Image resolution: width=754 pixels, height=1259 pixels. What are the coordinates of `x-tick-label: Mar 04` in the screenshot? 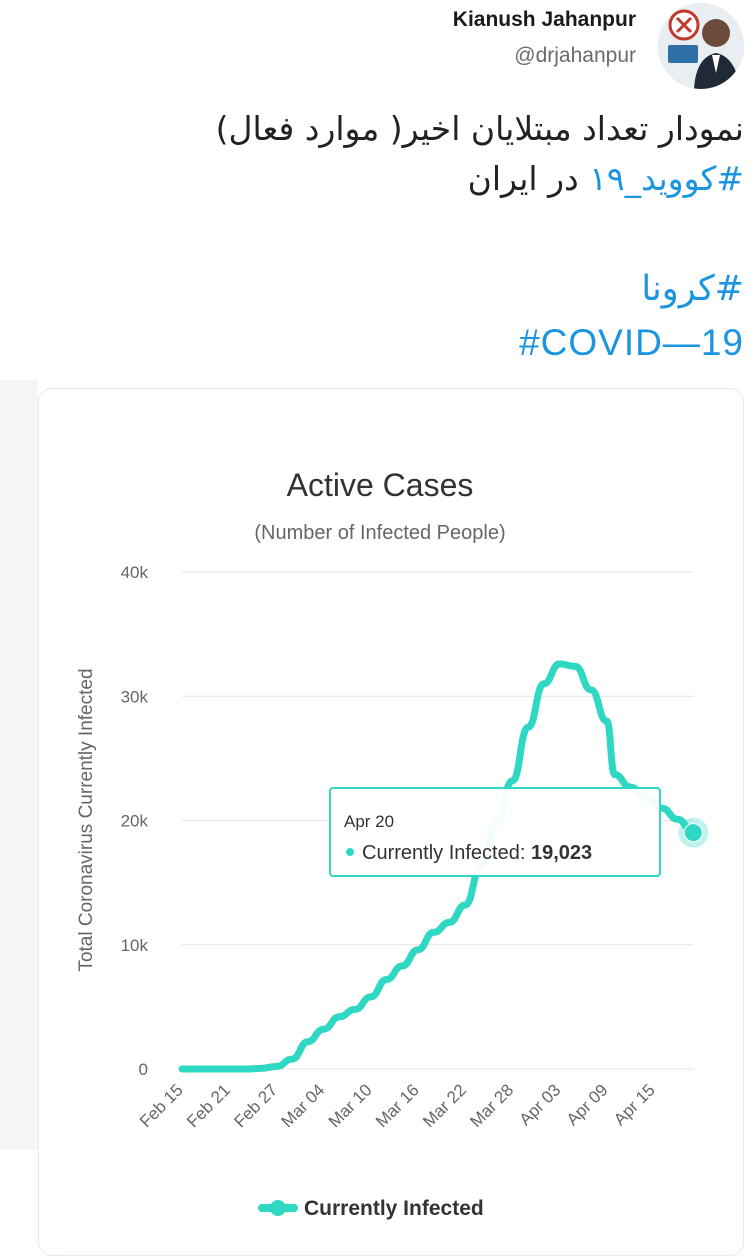 It's located at (303, 1105).